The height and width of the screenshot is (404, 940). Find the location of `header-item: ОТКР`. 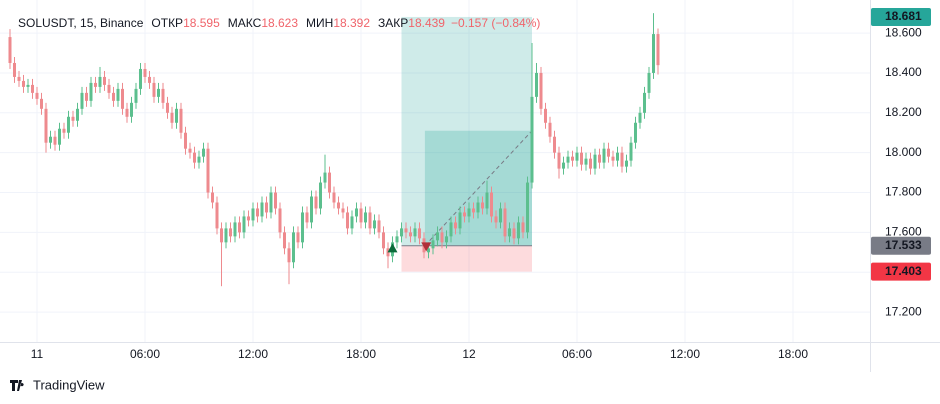

header-item: ОТКР is located at coordinates (167, 23).